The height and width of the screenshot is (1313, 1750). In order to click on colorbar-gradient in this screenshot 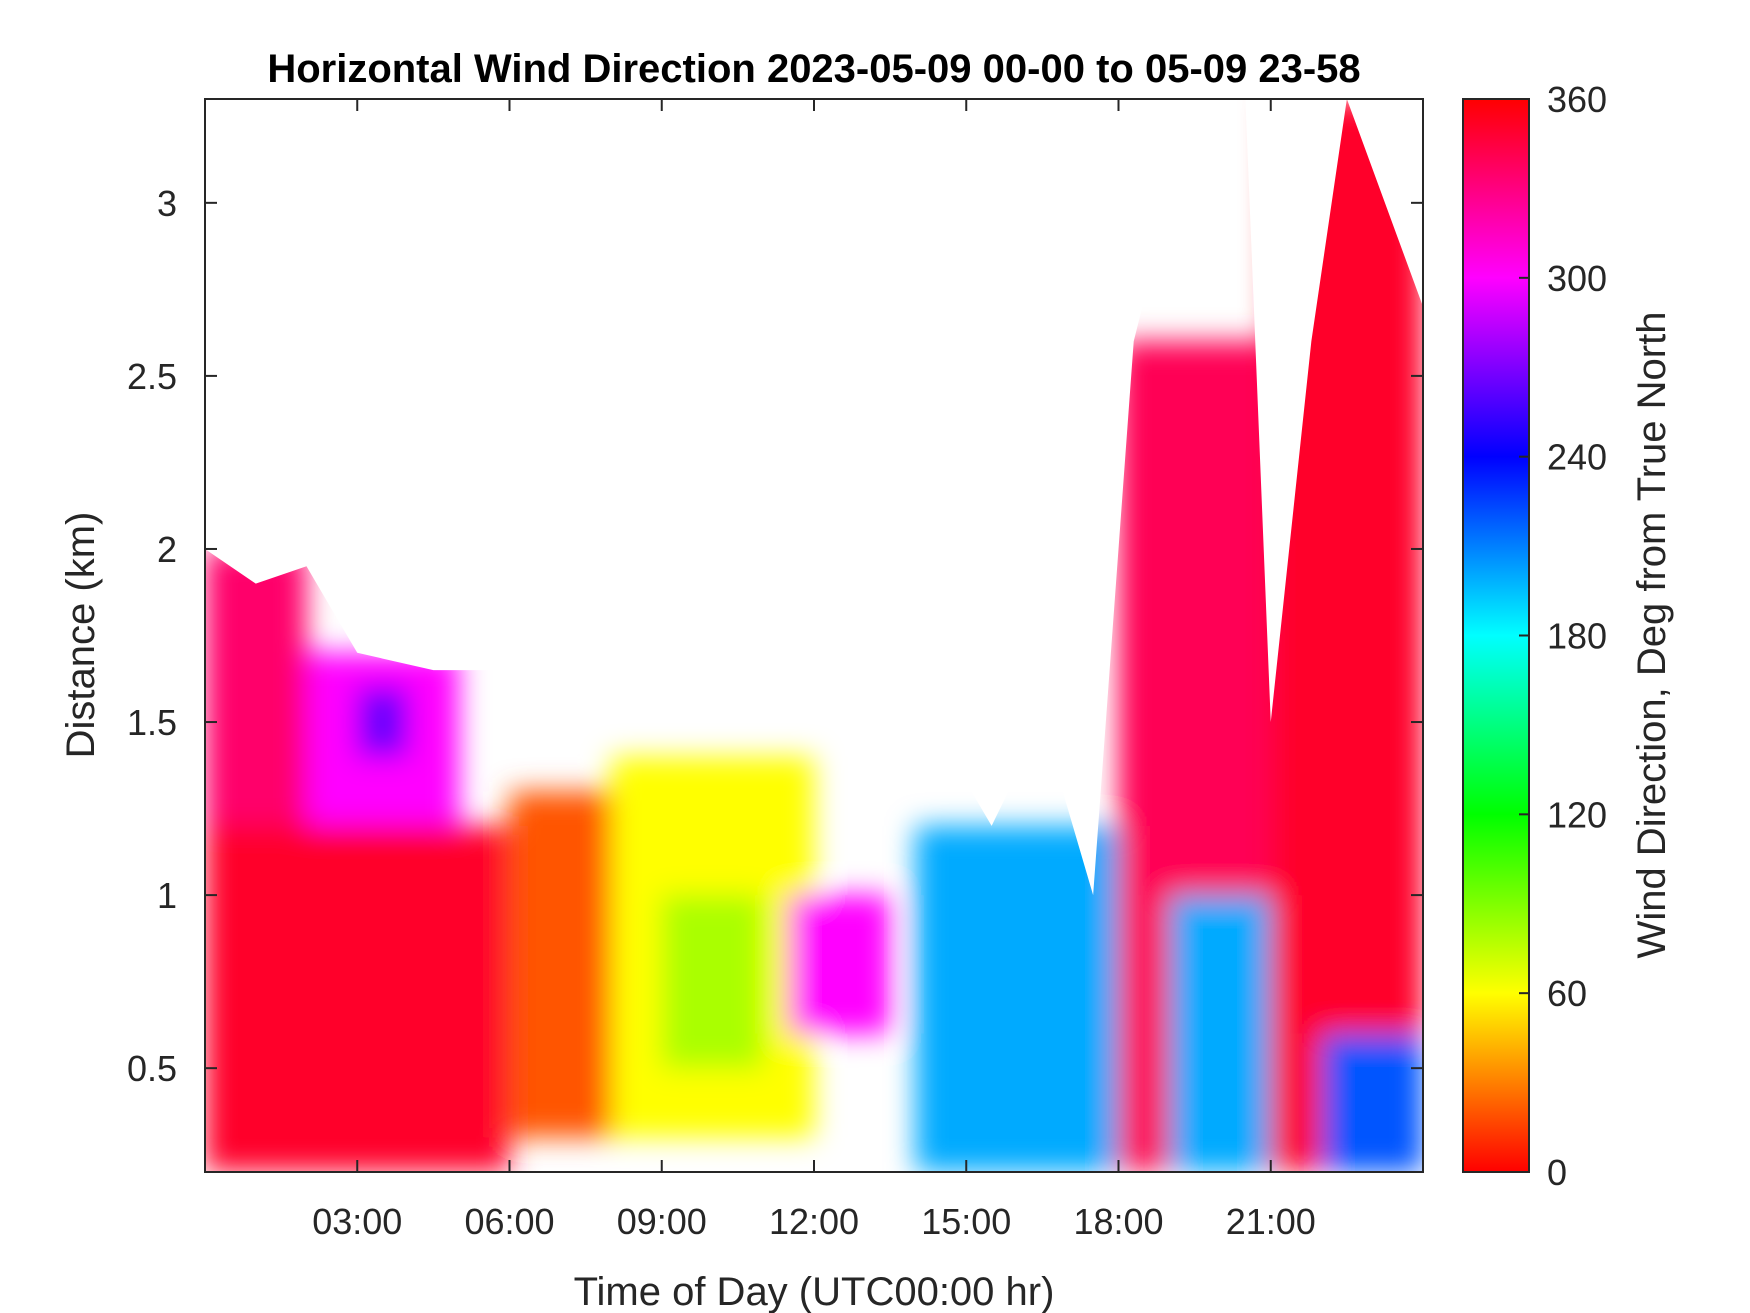, I will do `click(1496, 635)`.